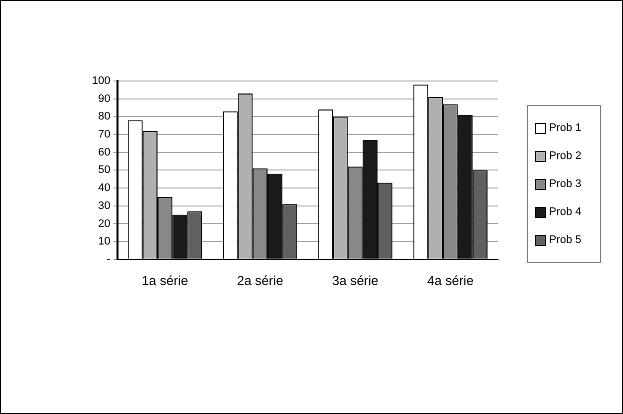 Image resolution: width=623 pixels, height=414 pixels. Describe the element at coordinates (565, 156) in the screenshot. I see `legend-label: Prob 2` at that location.